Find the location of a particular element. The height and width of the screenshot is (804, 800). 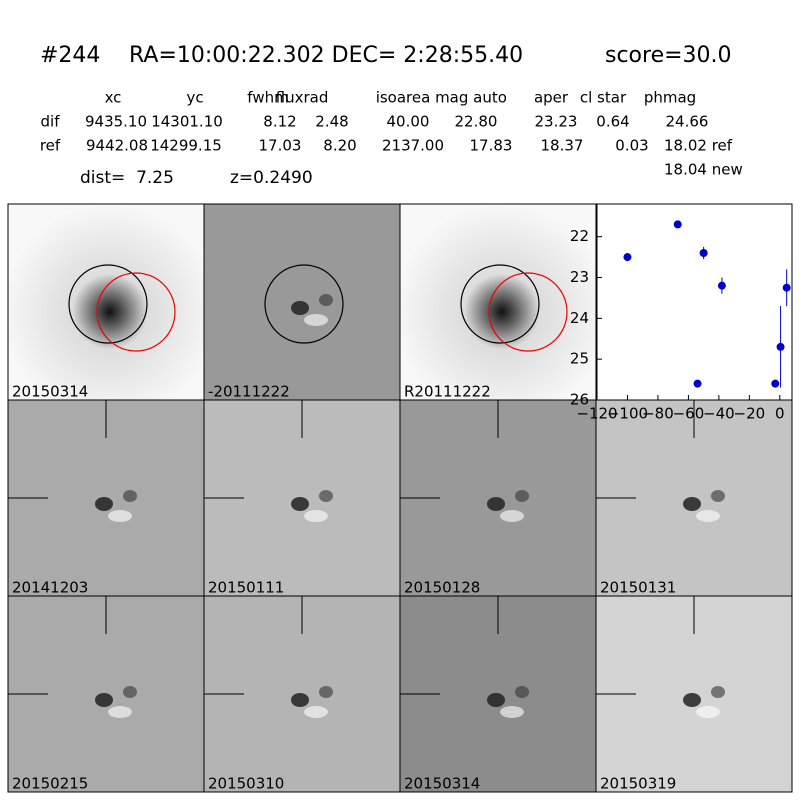

table-cell: 2.48 is located at coordinates (331, 122).